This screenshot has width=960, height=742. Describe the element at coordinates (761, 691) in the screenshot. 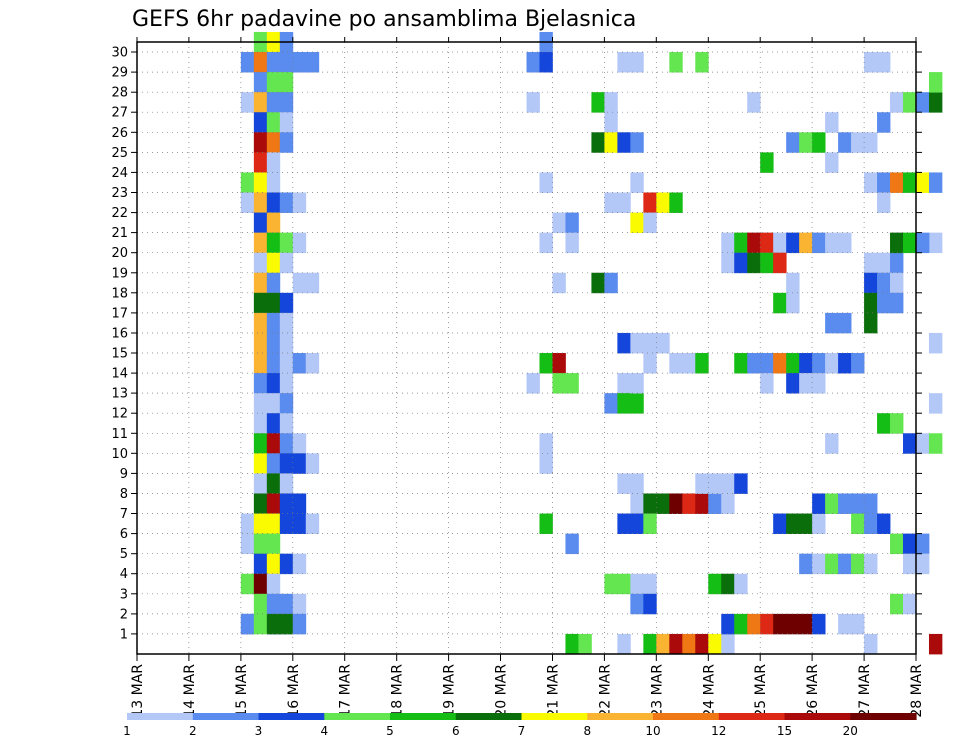

I see `x-tick-label: 25 MAR` at that location.